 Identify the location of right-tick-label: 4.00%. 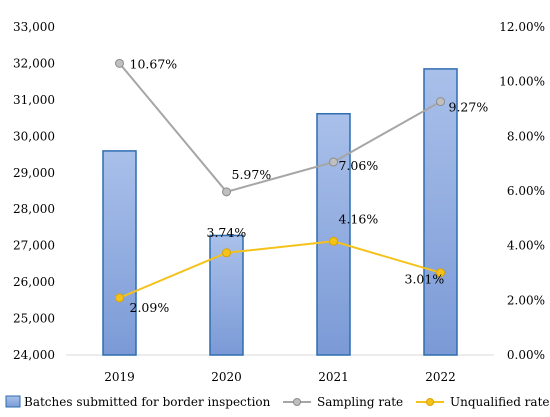
(526, 246).